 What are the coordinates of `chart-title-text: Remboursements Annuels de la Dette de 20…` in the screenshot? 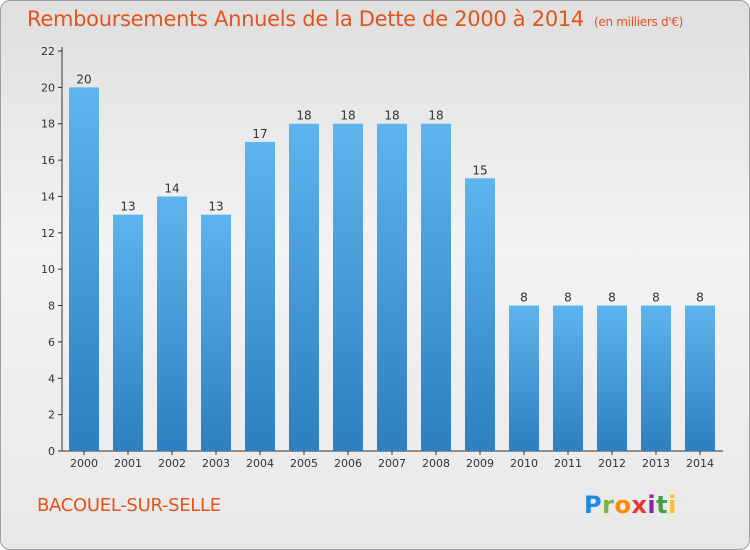 It's located at (305, 19).